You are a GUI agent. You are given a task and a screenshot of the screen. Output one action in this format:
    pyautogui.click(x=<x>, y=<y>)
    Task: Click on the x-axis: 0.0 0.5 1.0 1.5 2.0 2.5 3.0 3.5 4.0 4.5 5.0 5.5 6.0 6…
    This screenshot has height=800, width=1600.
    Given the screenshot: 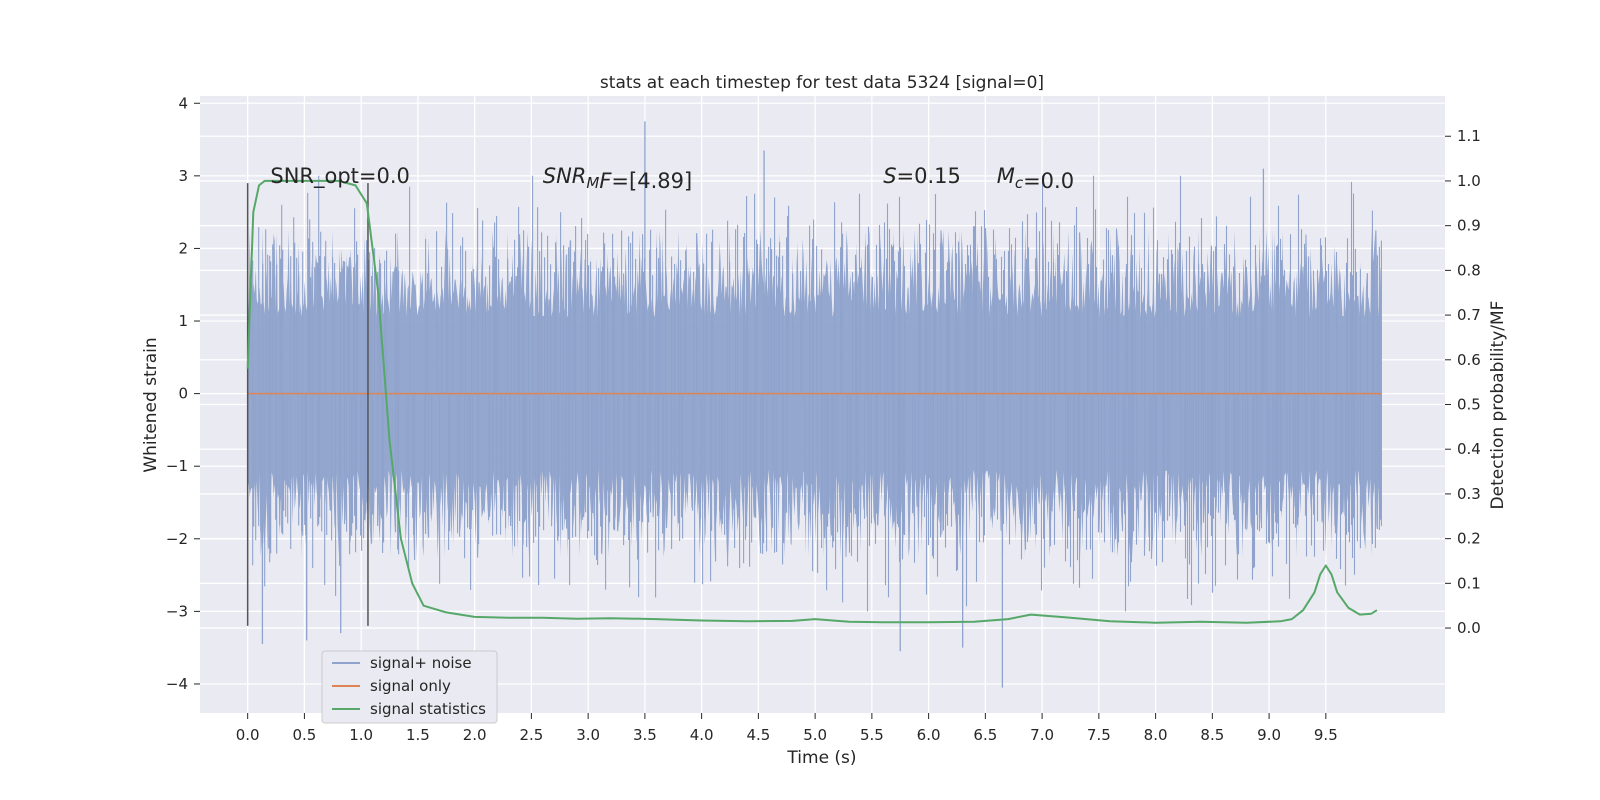 What is the action you would take?
    pyautogui.click(x=787, y=728)
    